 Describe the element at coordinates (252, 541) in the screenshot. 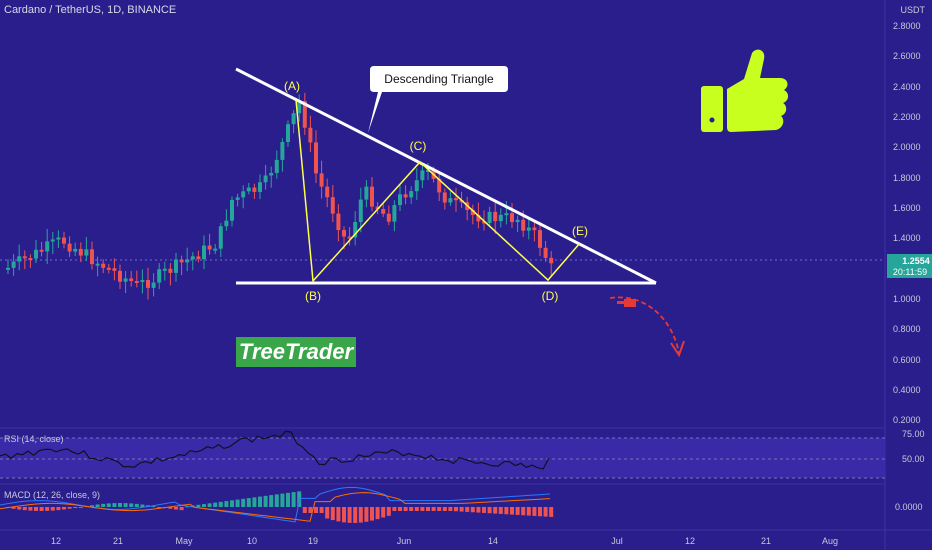

I see `time-tick: 10` at that location.